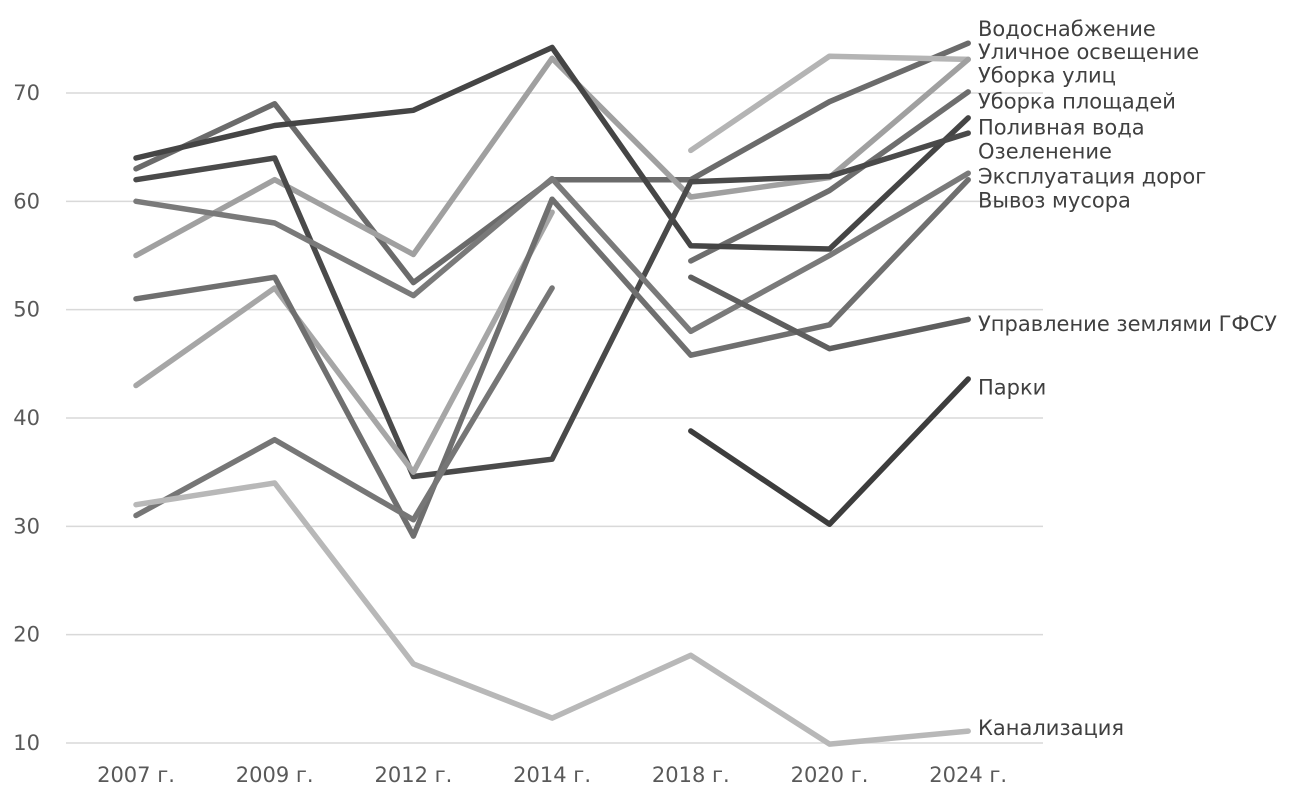  Describe the element at coordinates (552, 252) in the screenshot. I see `series-line-эксплуатация-дорог` at that location.